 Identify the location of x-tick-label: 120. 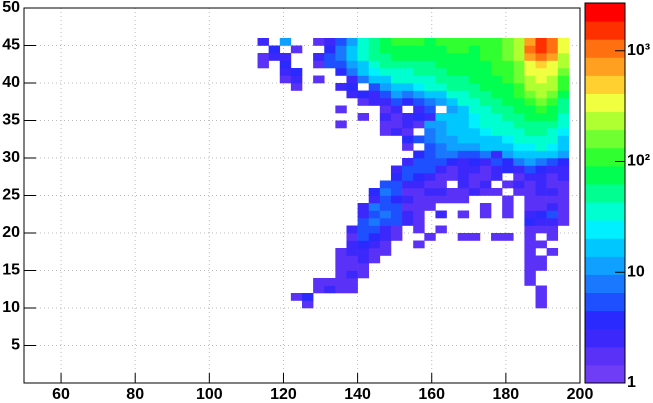
(283, 394).